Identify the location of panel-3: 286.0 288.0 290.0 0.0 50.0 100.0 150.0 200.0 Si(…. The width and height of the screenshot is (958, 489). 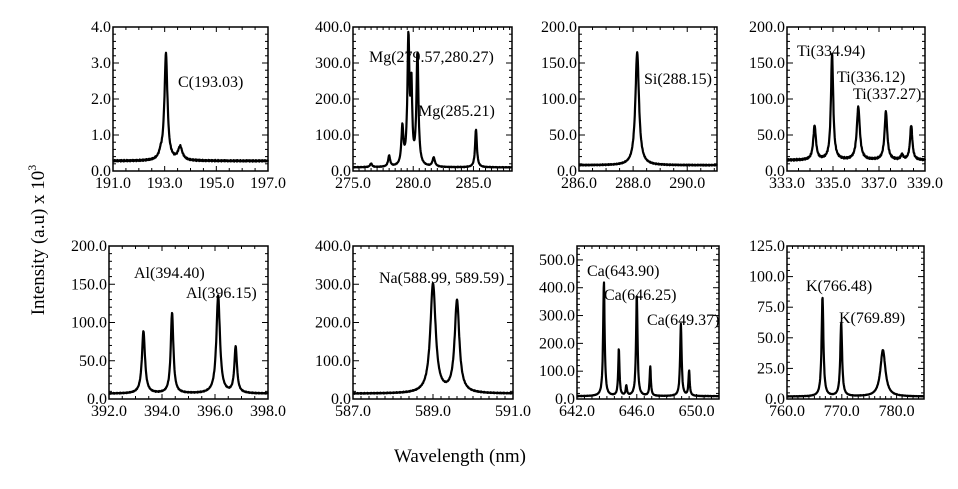
(629, 105).